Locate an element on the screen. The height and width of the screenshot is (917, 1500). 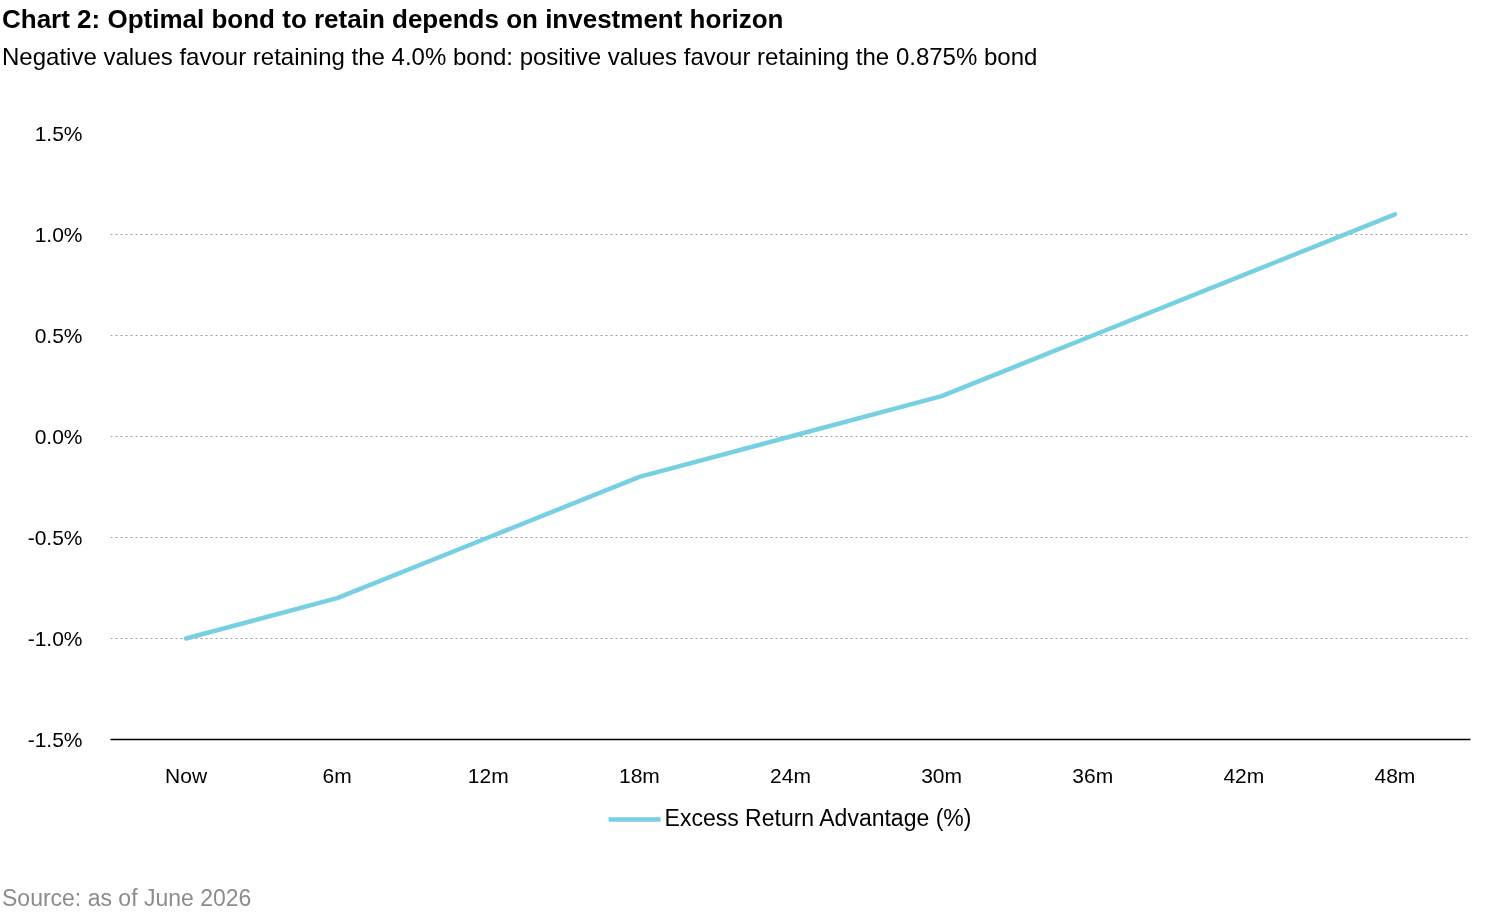
y-tick-label: 1.5% is located at coordinates (58, 133).